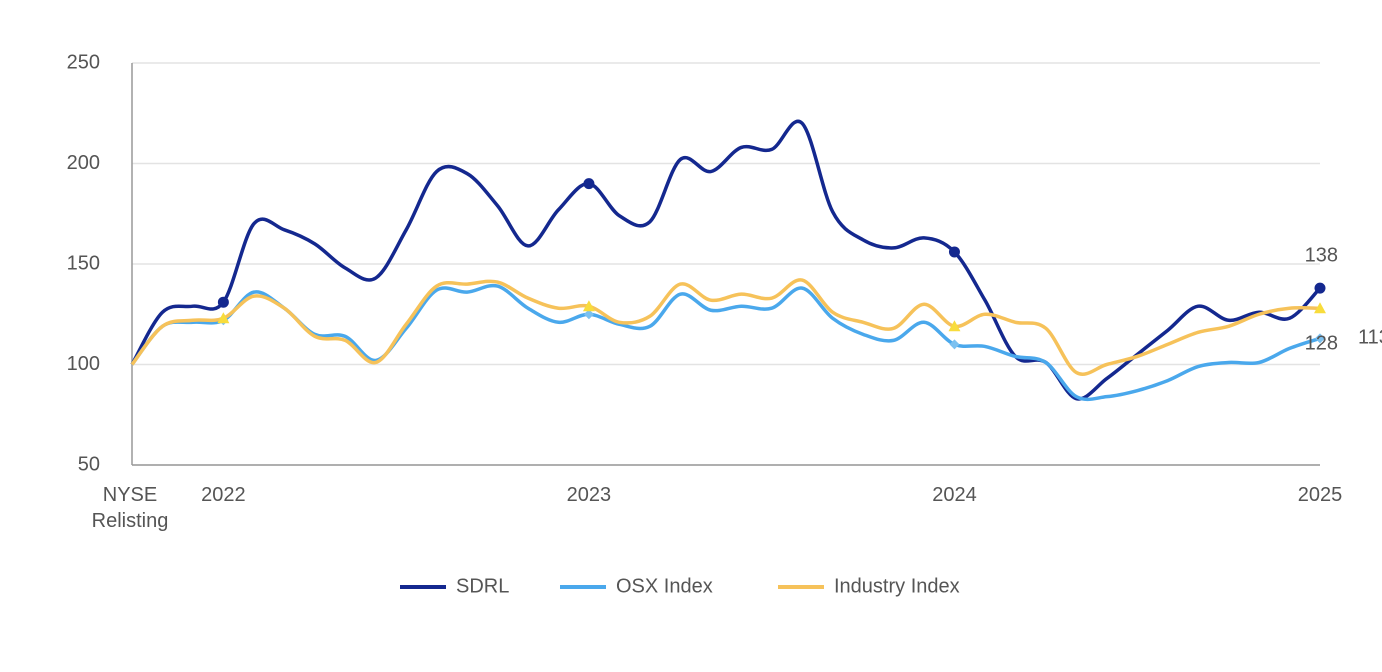 The image size is (1382, 672). Describe the element at coordinates (482, 586) in the screenshot. I see `legend-label: SDRL` at that location.